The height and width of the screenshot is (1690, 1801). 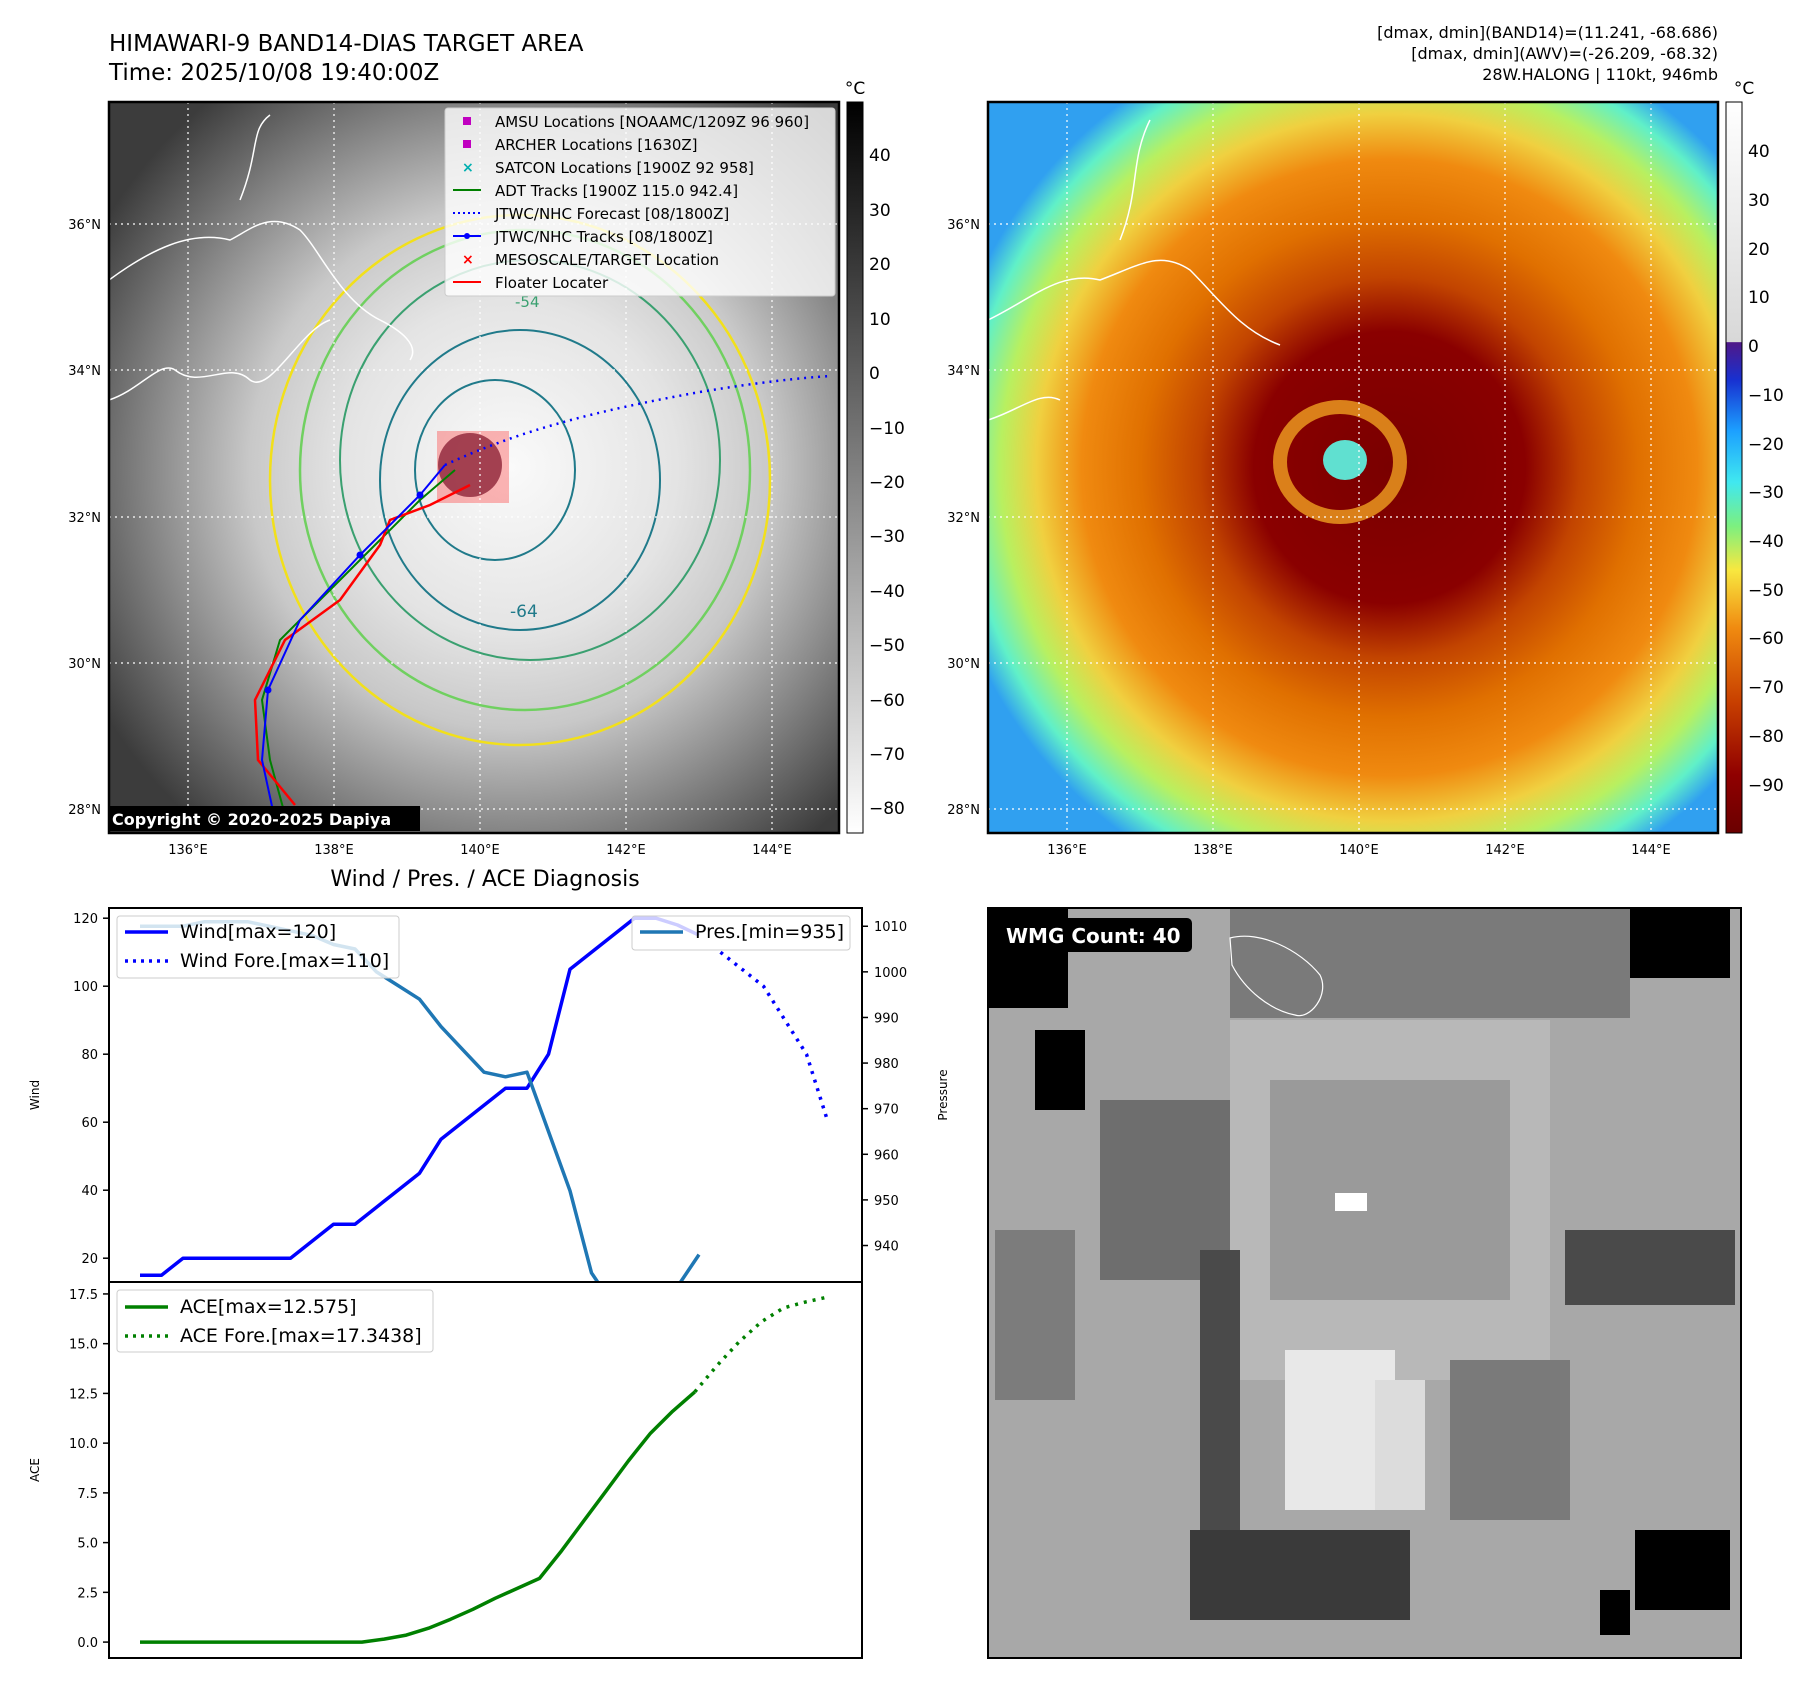 What do you see at coordinates (1351, 1202) in the screenshot?
I see `wmg-bright-spot` at bounding box center [1351, 1202].